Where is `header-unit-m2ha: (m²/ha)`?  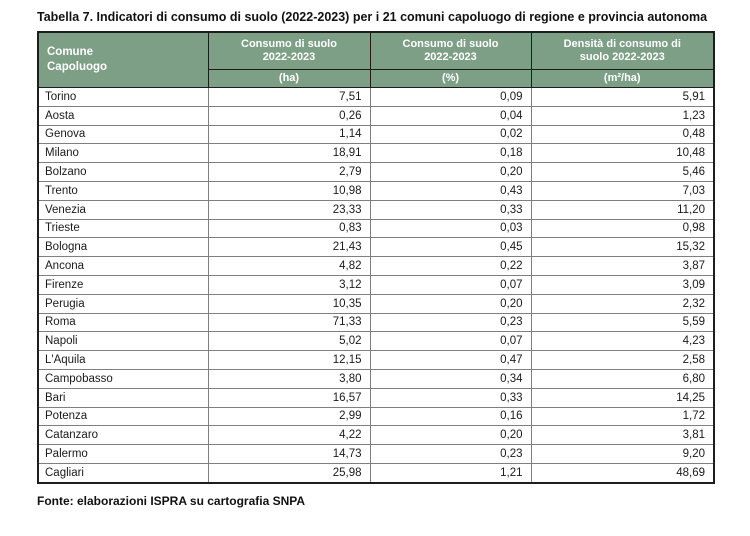 header-unit-m2ha: (m²/ha) is located at coordinates (622, 78).